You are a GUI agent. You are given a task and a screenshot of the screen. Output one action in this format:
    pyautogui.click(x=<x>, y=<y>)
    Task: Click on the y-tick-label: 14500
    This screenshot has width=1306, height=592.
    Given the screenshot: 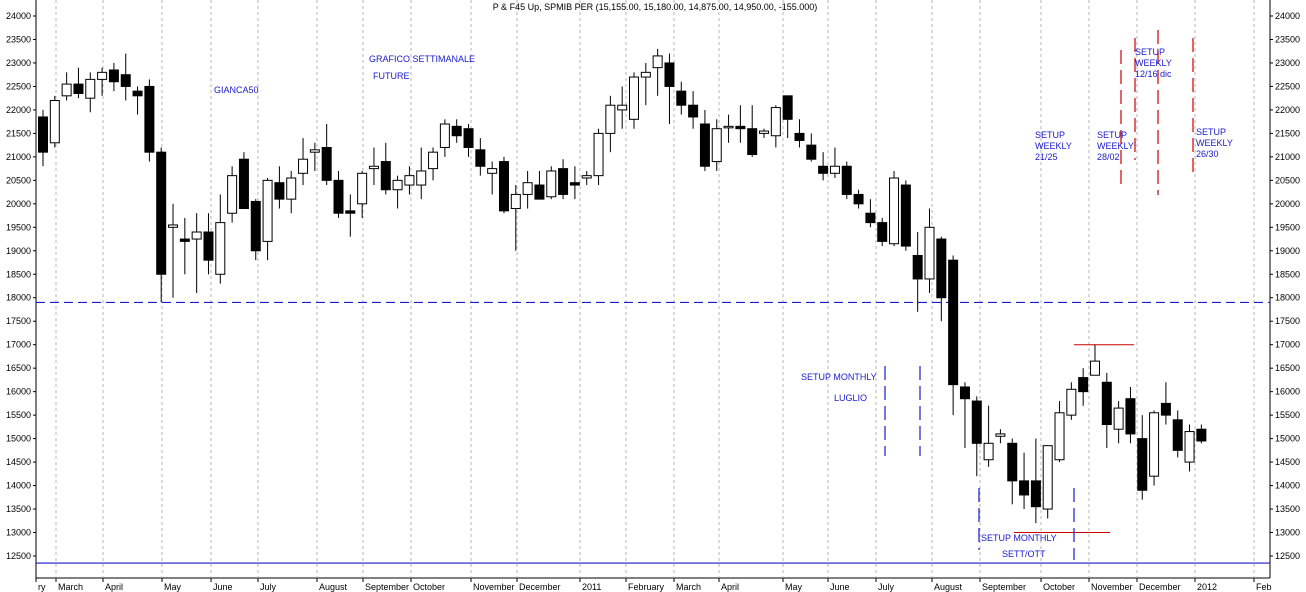 What is the action you would take?
    pyautogui.click(x=18, y=462)
    